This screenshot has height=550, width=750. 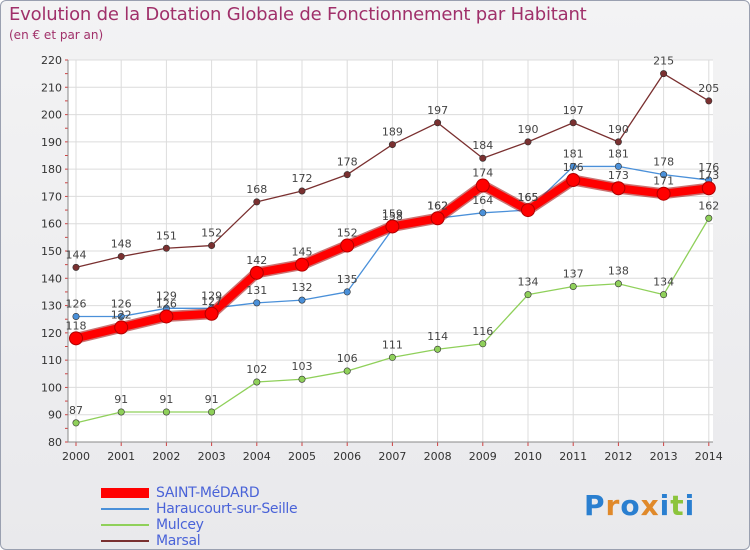 What do you see at coordinates (302, 456) in the screenshot?
I see `x-tick-label: 2005` at bounding box center [302, 456].